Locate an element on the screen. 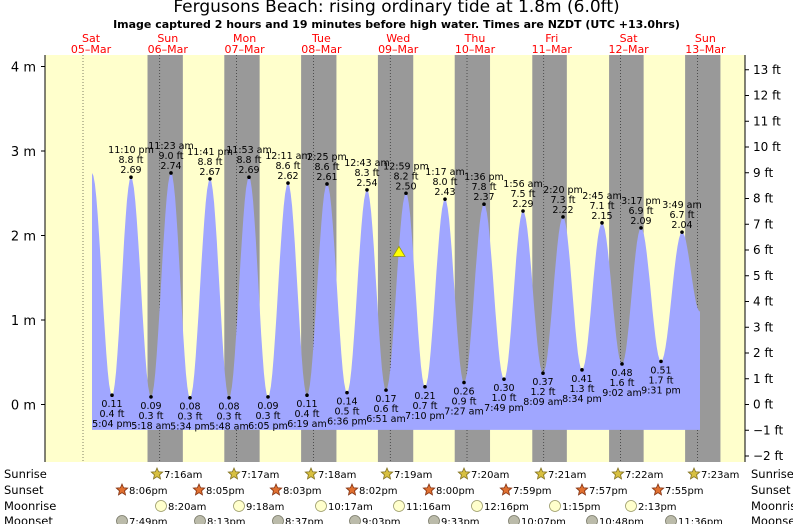 This screenshot has height=524, width=793. sunrise-time: 7:17am is located at coordinates (260, 475).